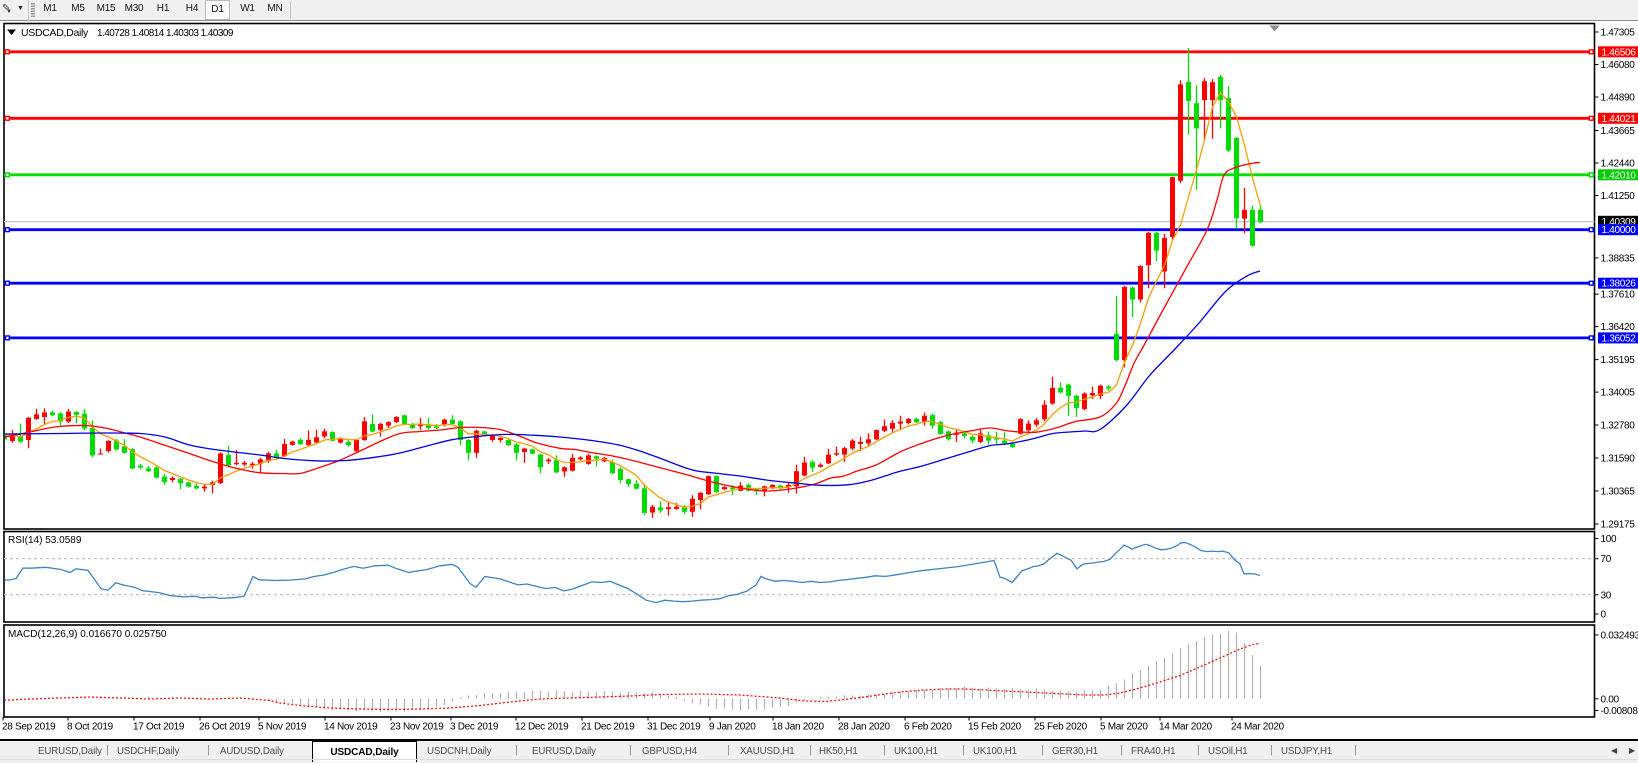  What do you see at coordinates (1619, 338) in the screenshot?
I see `svg-text: 1.36052` at bounding box center [1619, 338].